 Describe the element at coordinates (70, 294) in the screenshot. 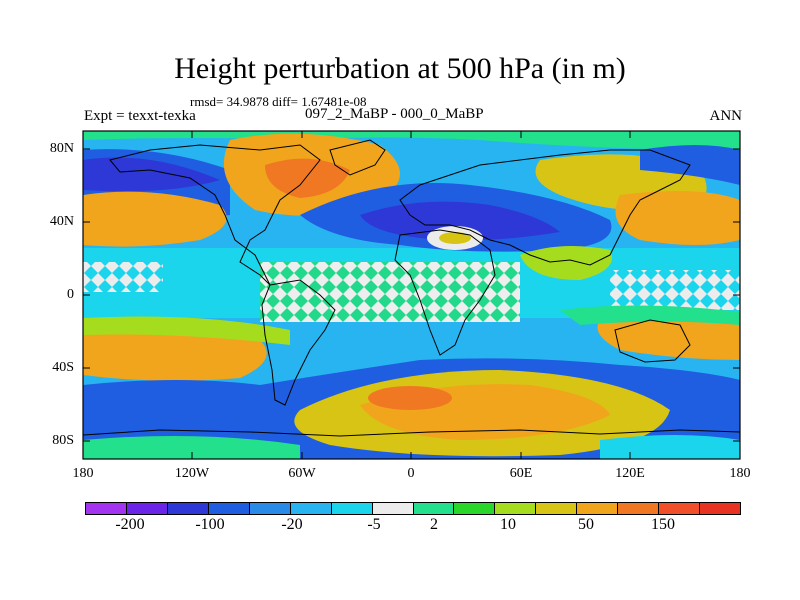

I see `y-tick-label: 0` at that location.